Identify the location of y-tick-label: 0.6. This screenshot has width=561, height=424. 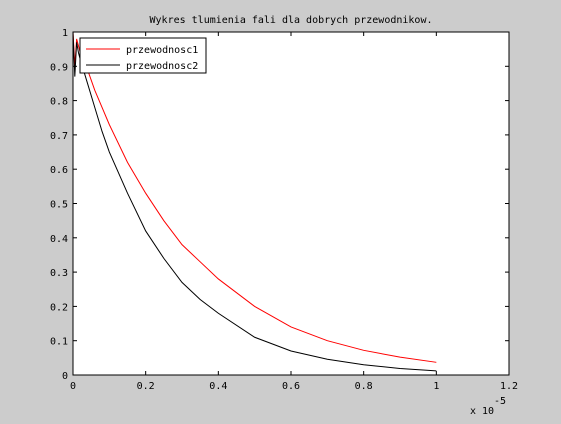
(59, 170).